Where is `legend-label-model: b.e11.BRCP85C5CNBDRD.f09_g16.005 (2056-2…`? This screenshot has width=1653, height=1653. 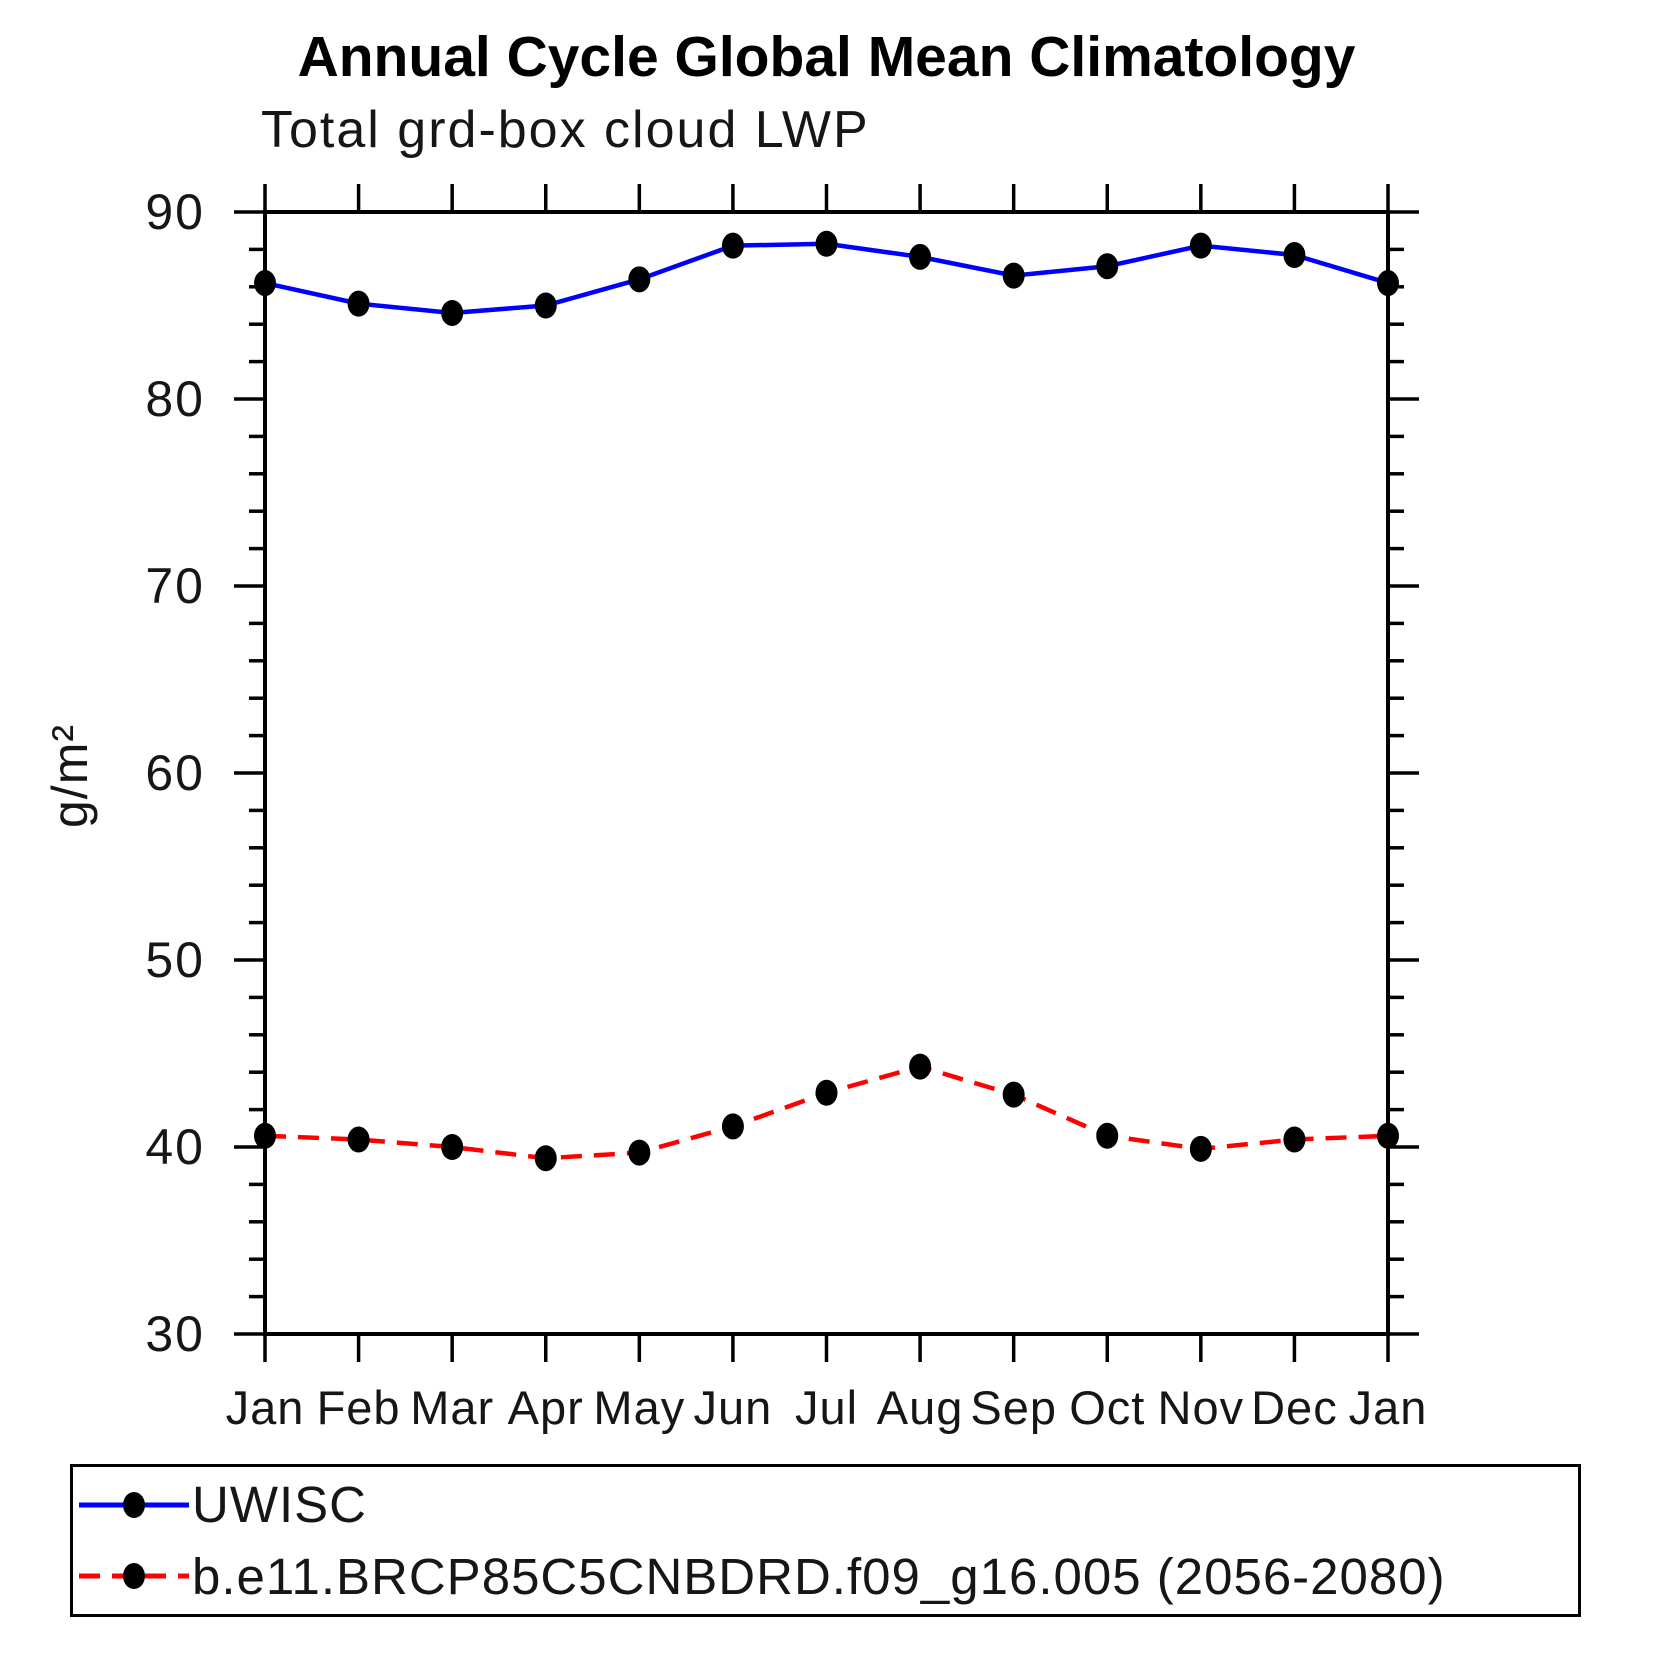
legend-label-model: b.e11.BRCP85C5CNBDRD.f09_g16.005 (2056-2… is located at coordinates (819, 1576).